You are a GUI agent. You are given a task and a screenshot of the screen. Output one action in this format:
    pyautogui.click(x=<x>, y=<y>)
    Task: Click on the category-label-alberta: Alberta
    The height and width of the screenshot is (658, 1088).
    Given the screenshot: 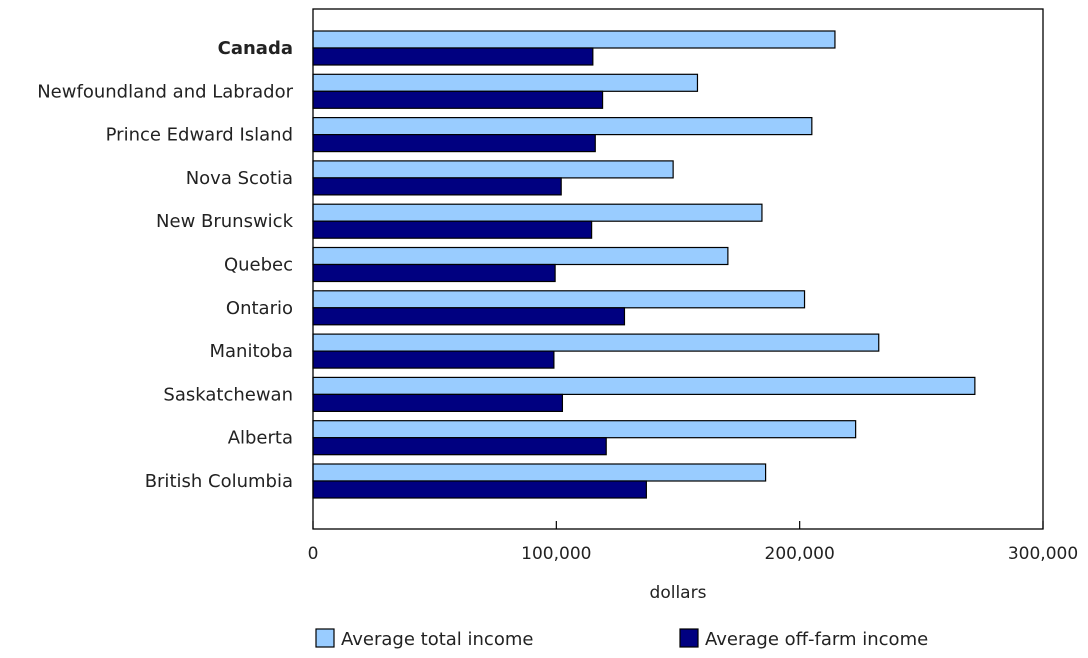 What is the action you would take?
    pyautogui.click(x=260, y=438)
    